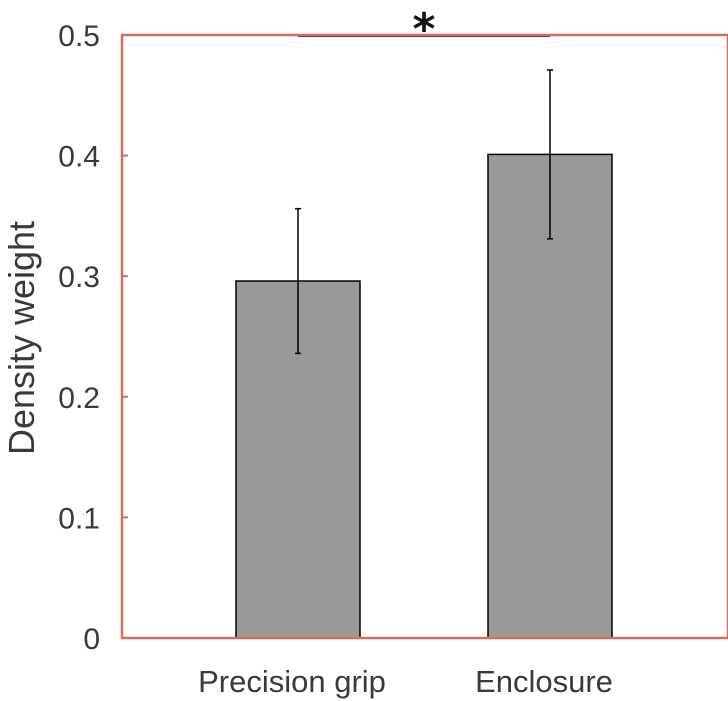 The image size is (728, 701). What do you see at coordinates (93, 338) in the screenshot?
I see `y-axis-ticks: 0 0.1 0.2 0.3 0.4 0.5` at bounding box center [93, 338].